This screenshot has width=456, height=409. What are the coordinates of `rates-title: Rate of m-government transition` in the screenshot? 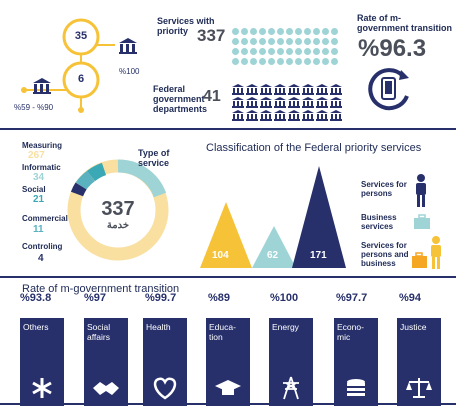 It's located at (101, 289).